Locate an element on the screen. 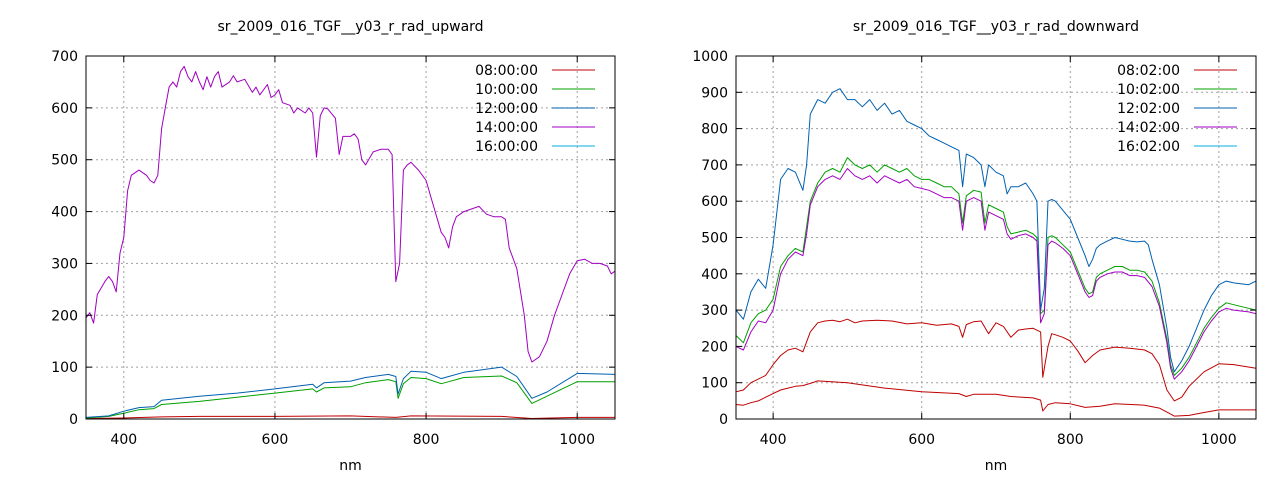  legend-label: 08:00:00 is located at coordinates (506, 71).